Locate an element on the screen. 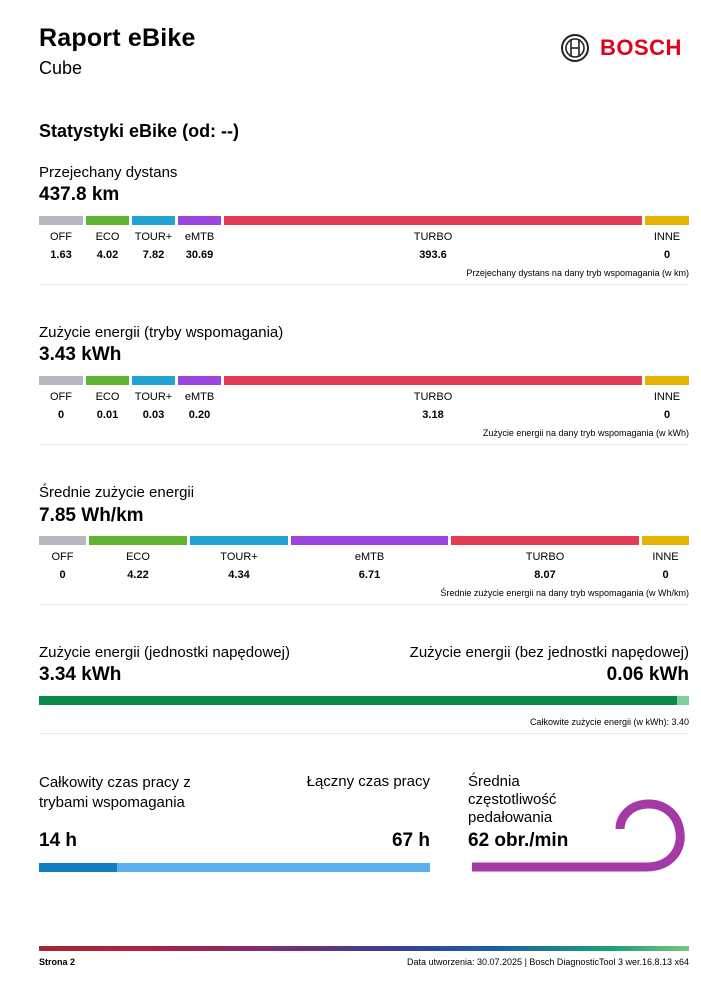 Image resolution: width=701 pixels, height=999 pixels. mode-tour: TOUR+ 7.82 is located at coordinates (153, 246).